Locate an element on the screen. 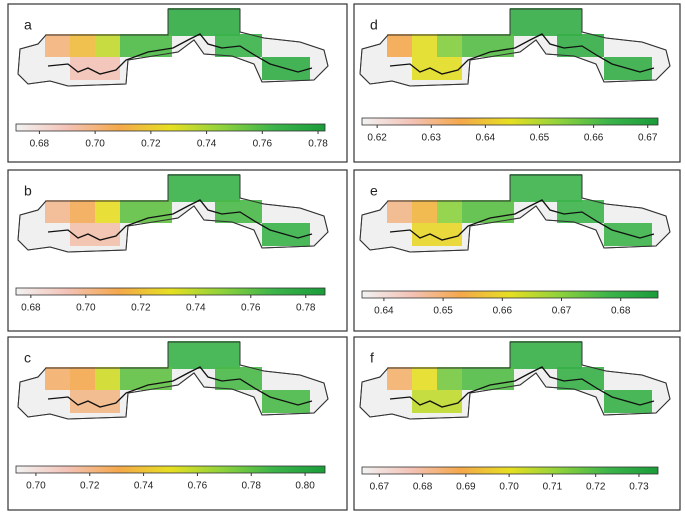 Image resolution: width=685 pixels, height=515 pixels. tick-label: 0.62 is located at coordinates (377, 138).